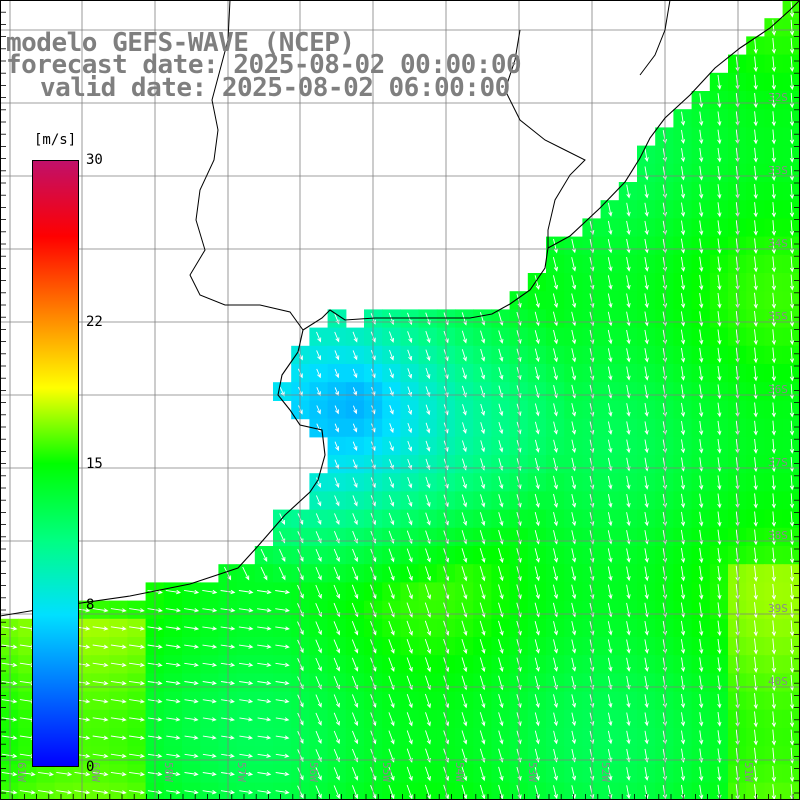  What do you see at coordinates (778, 389) in the screenshot?
I see `latitude-label: 36S` at bounding box center [778, 389].